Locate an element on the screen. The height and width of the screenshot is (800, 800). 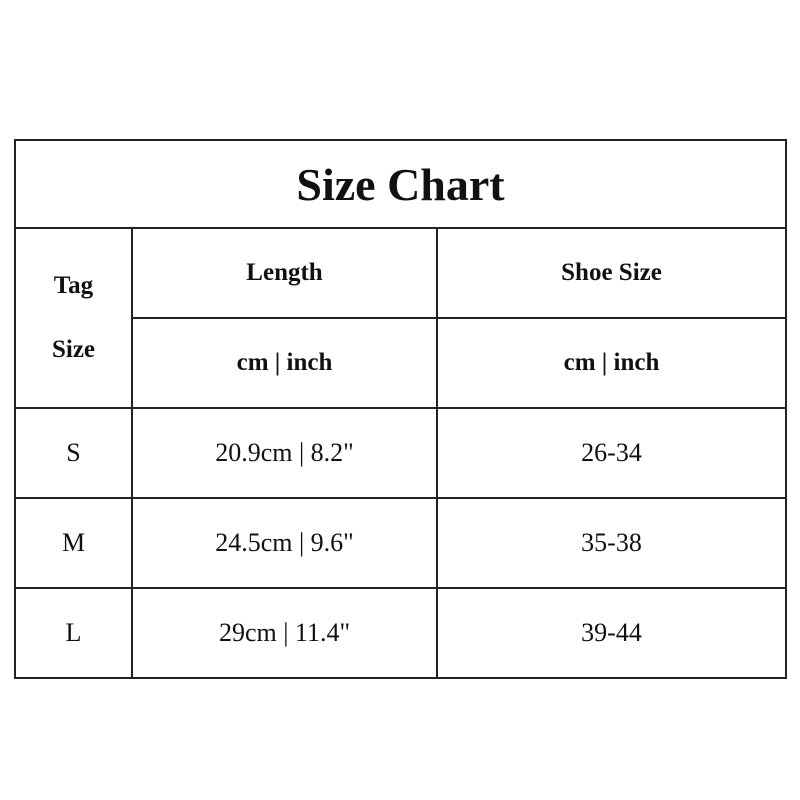
table-row: M 24.5cm | 9.6" 35-38 is located at coordinates (401, 543).